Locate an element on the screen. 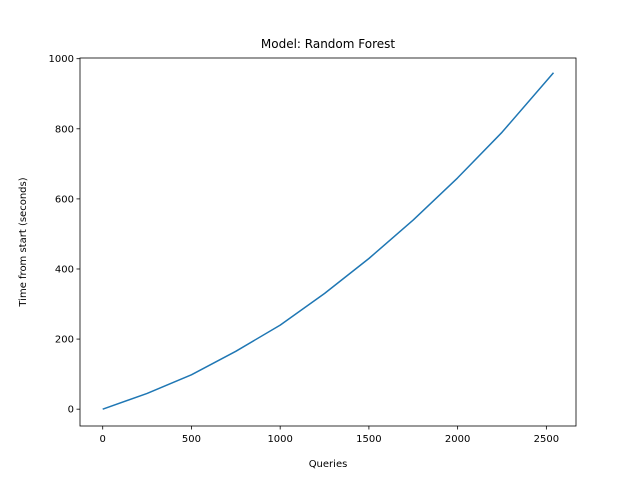 The image size is (640, 480). y-tick-label: 400 is located at coordinates (64, 269).